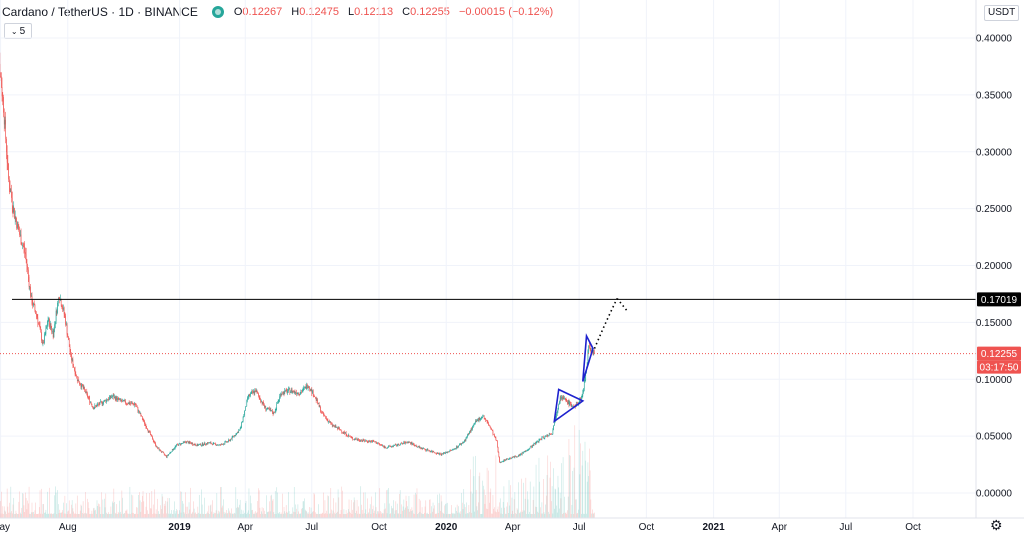 This screenshot has height=535, width=1024. Describe the element at coordinates (1002, 13) in the screenshot. I see `currency-button: USDT` at that location.